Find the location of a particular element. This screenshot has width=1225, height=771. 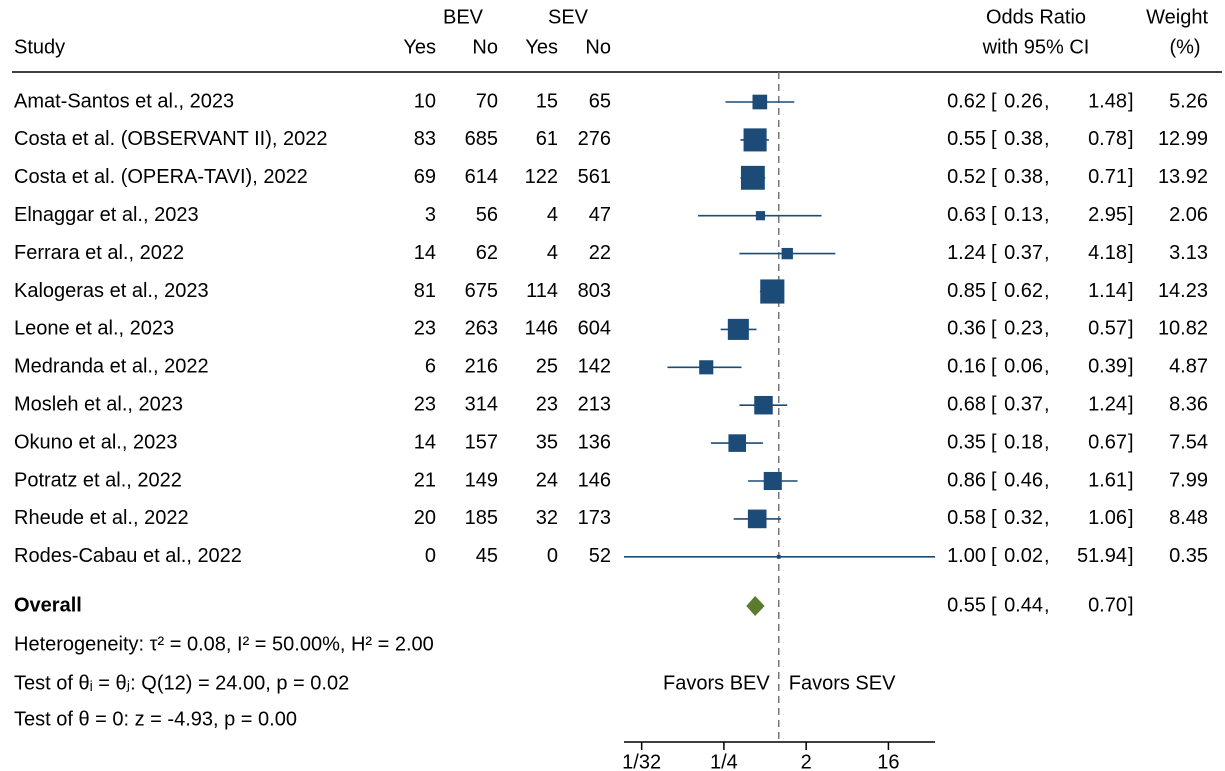

column-header: Odds Ratio is located at coordinates (1036, 17).